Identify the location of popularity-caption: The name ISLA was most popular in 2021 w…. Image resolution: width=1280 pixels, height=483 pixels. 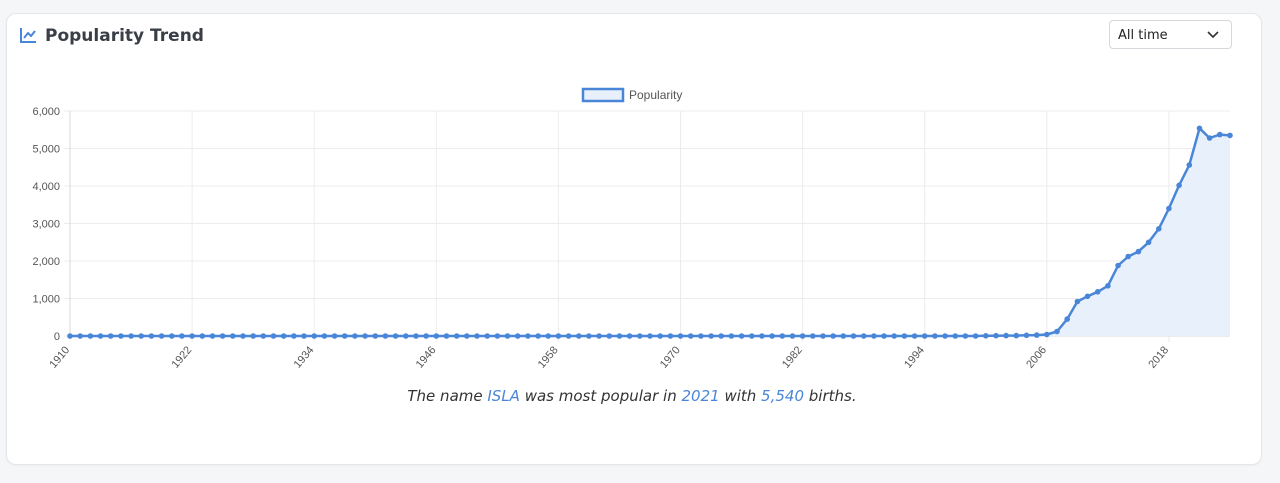
(632, 396).